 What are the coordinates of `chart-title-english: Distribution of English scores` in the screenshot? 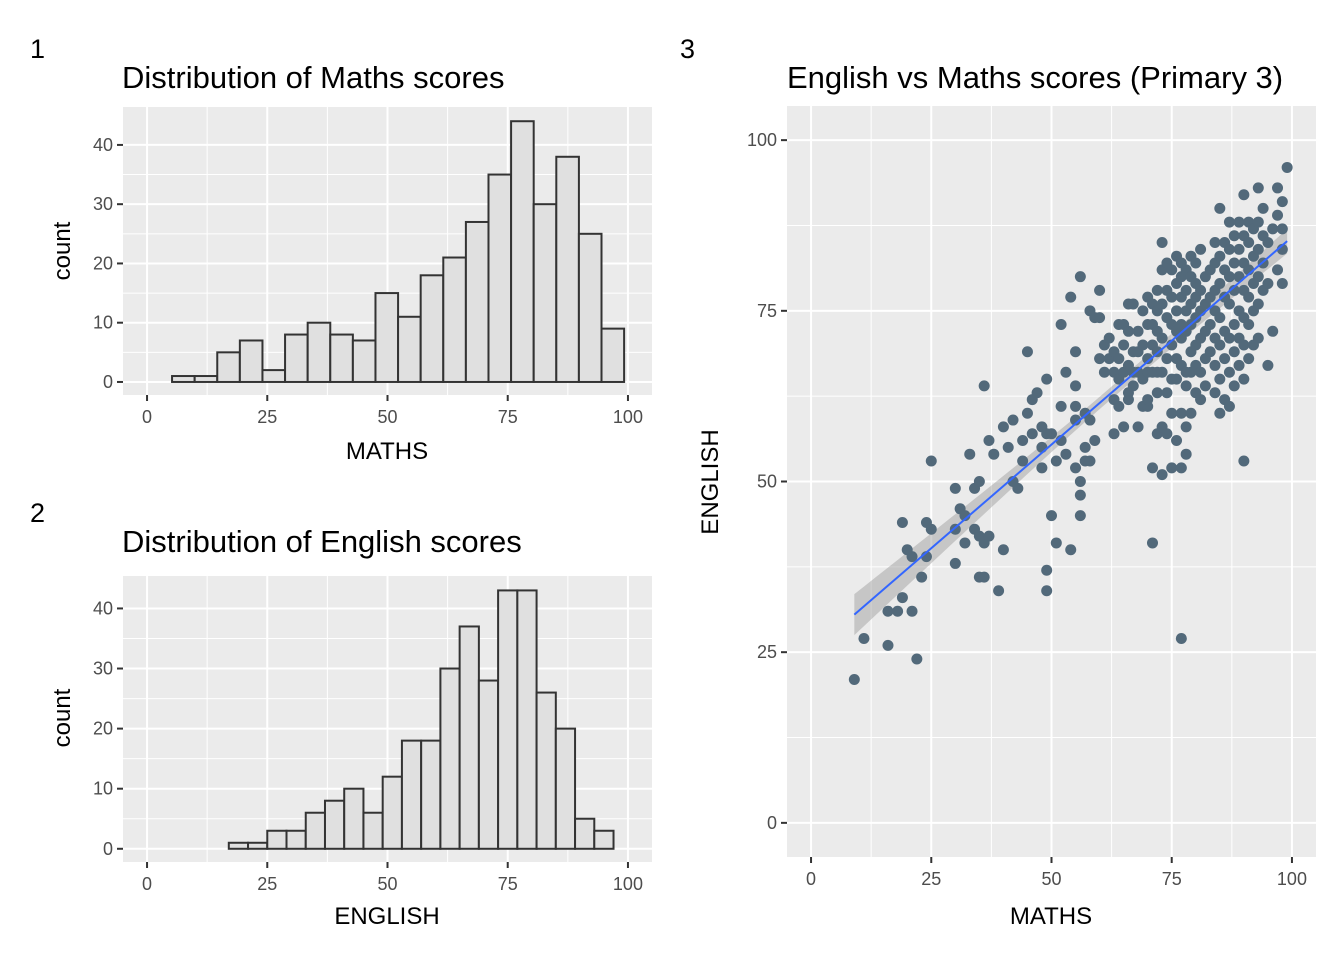 It's located at (322, 541).